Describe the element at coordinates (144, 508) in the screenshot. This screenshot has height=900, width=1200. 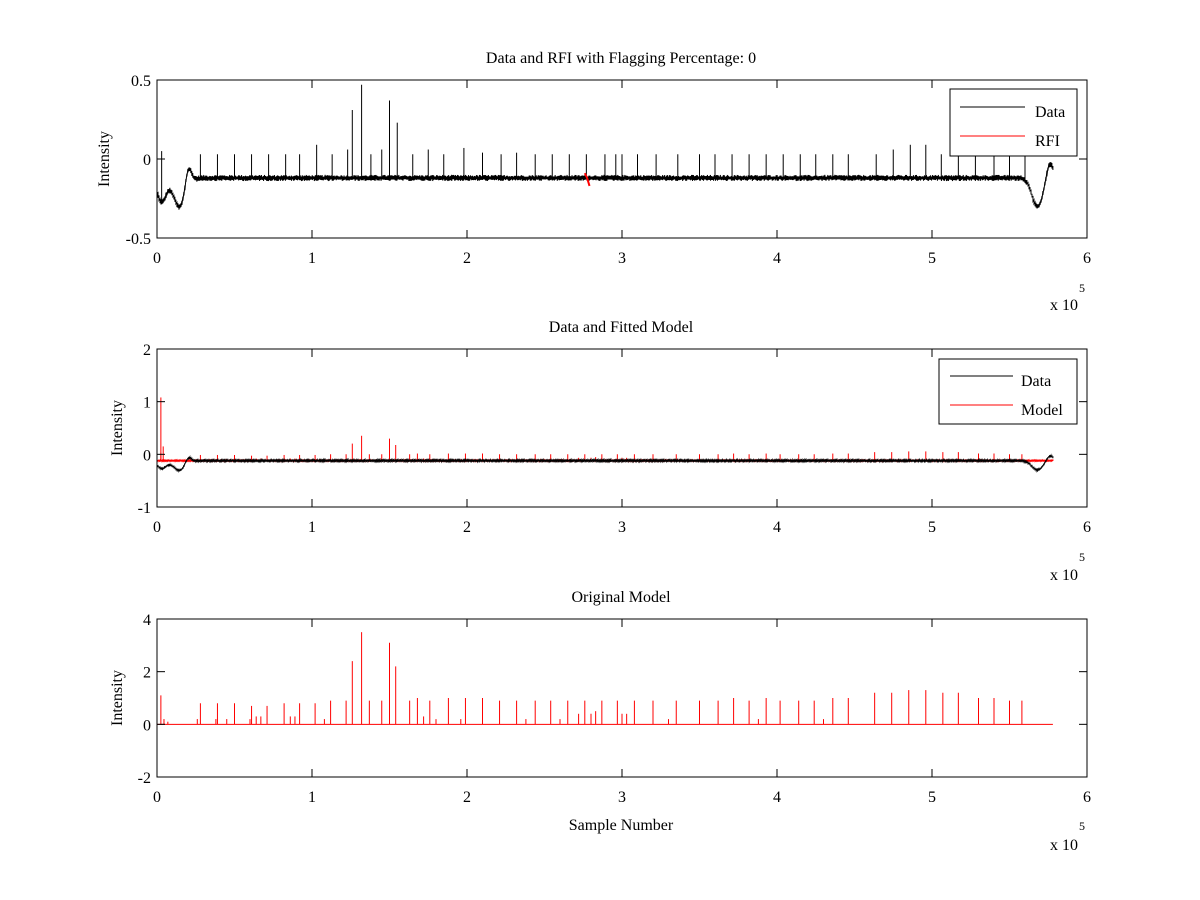
I see `y-tick-label: -1` at that location.